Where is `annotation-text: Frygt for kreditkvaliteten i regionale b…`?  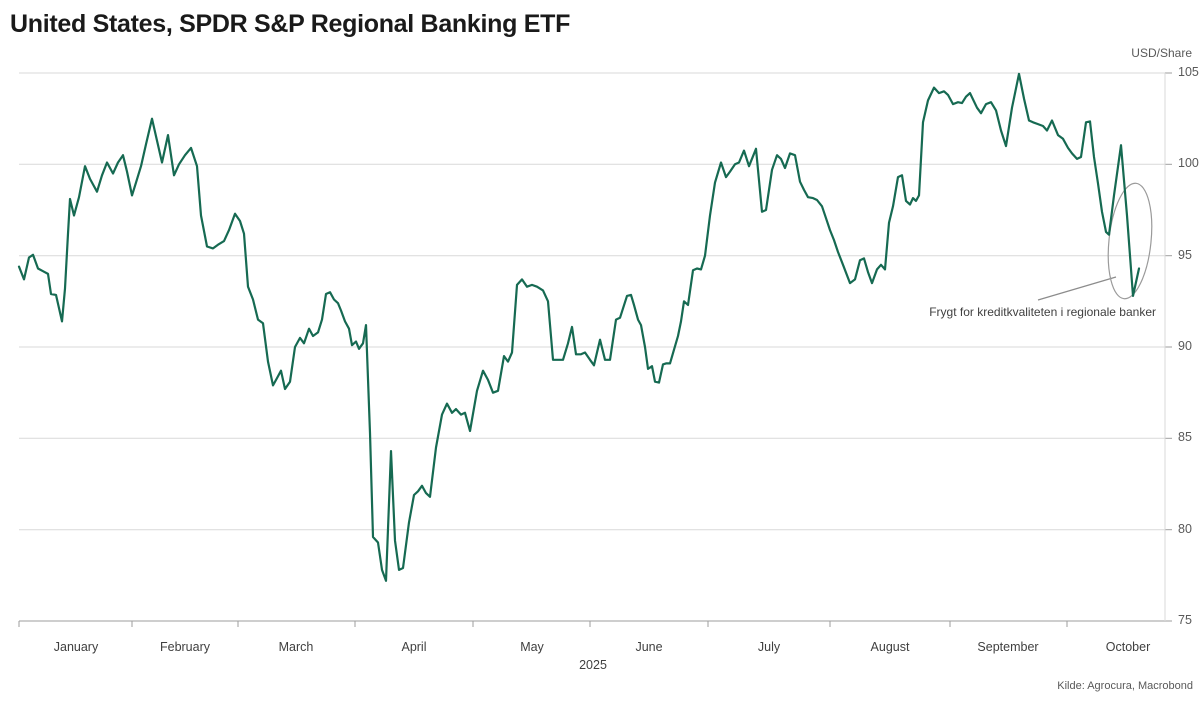 annotation-text: Frygt for kreditkvaliteten i regionale b… is located at coordinates (1042, 312).